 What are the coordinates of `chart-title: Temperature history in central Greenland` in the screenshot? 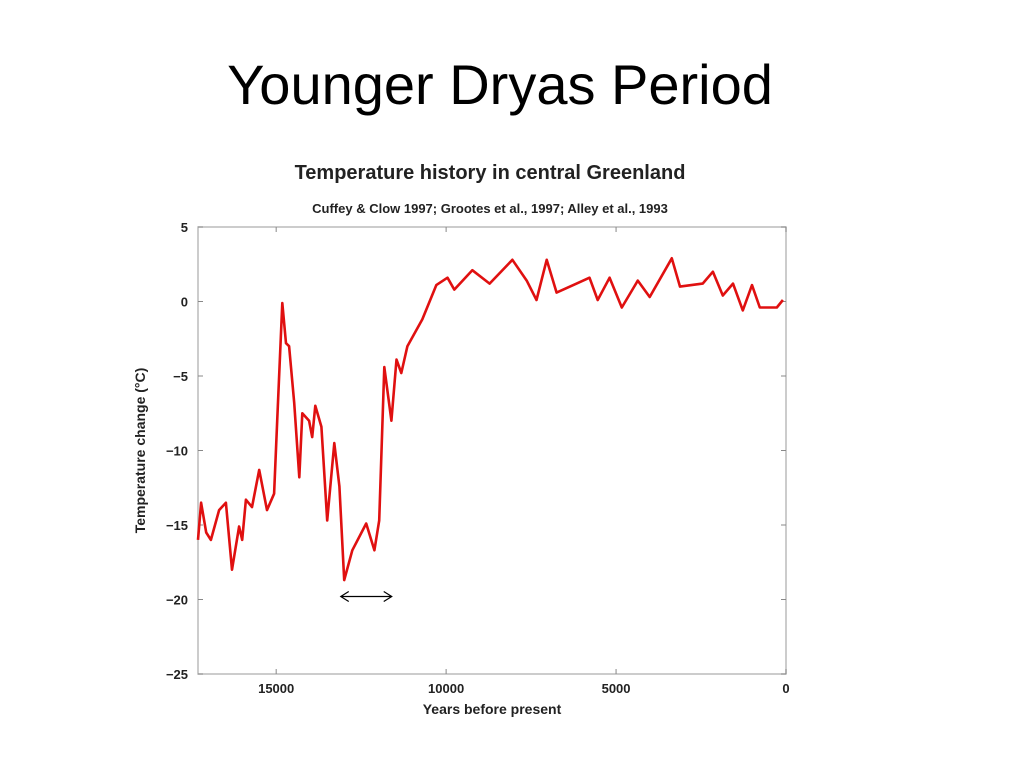 It's located at (490, 173).